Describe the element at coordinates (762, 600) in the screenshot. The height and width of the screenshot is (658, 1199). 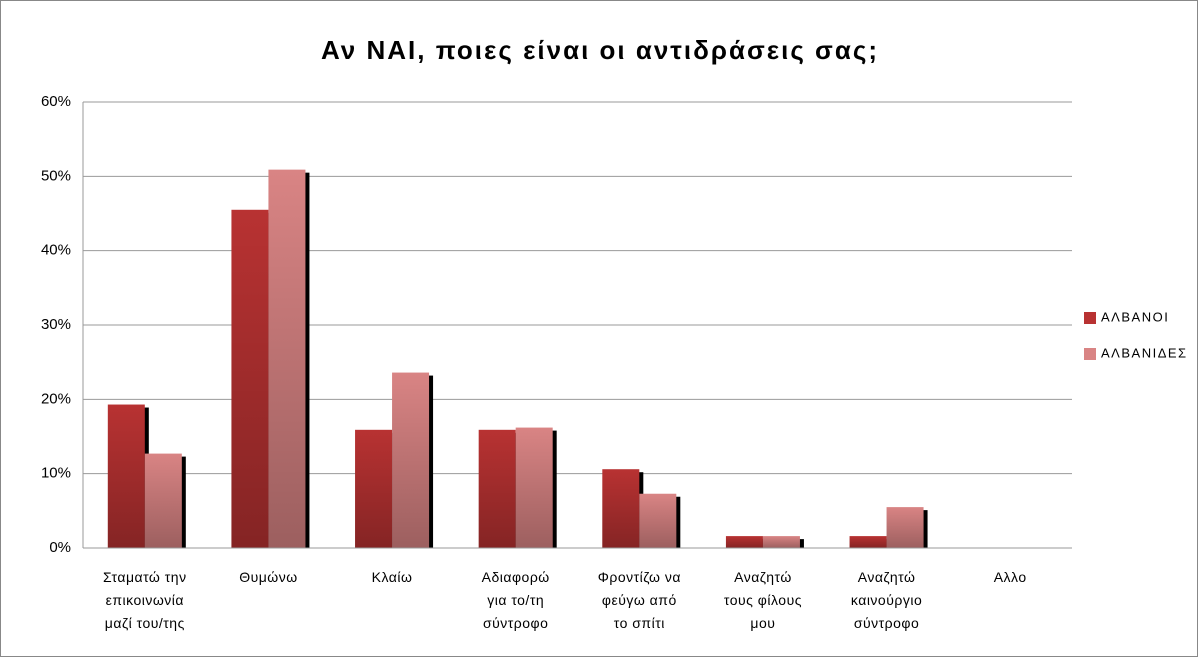
I see `x-tick-label: Αναζητώ τους φίλους μου` at that location.